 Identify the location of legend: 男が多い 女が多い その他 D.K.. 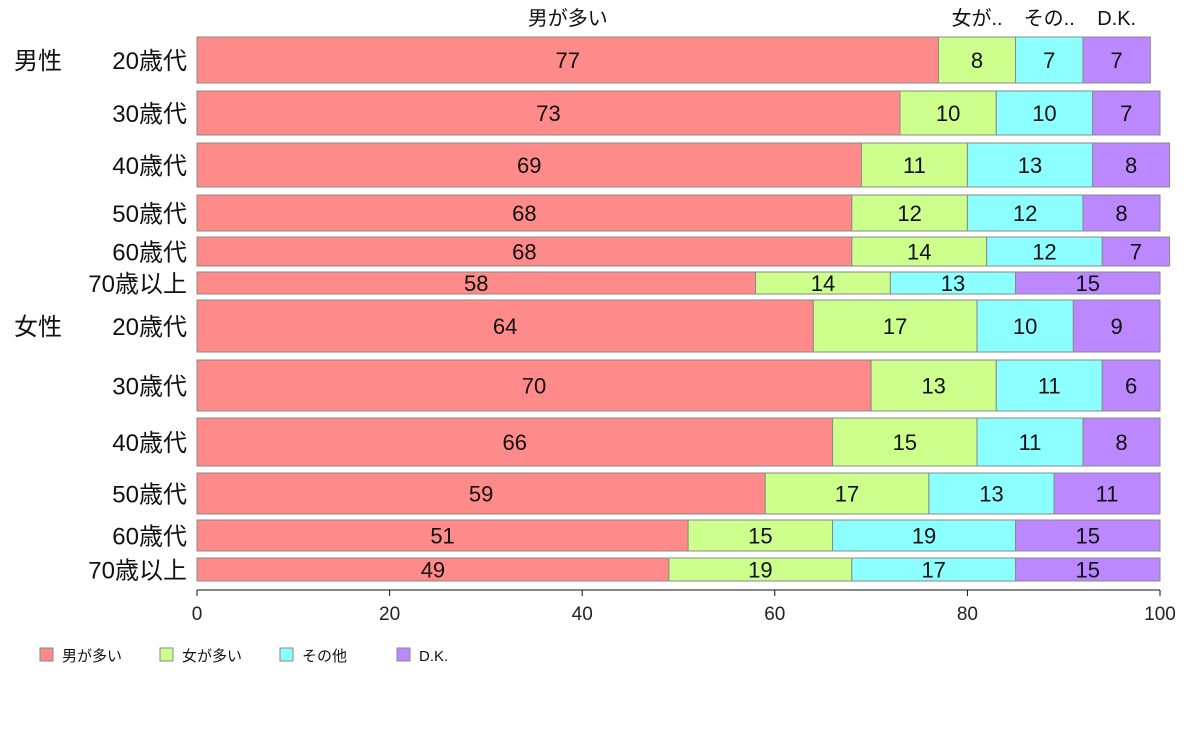
(243, 656).